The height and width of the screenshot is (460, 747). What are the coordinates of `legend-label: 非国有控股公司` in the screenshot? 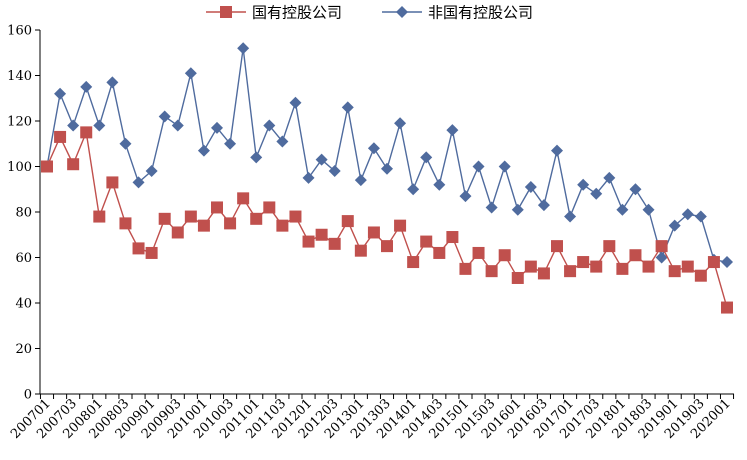 It's located at (480, 13).